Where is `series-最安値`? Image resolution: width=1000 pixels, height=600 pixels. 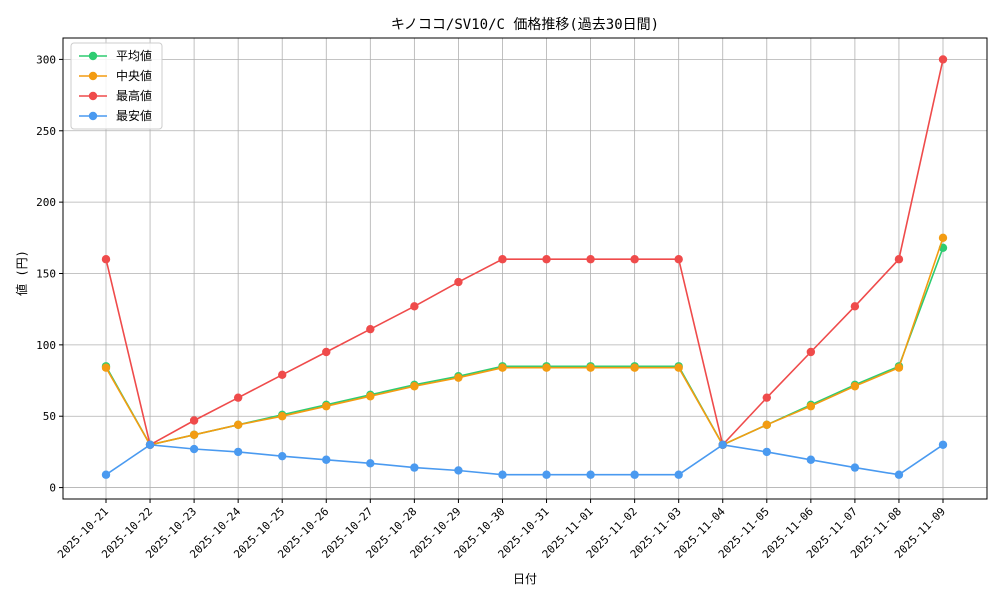
series-最安値 is located at coordinates (524, 459).